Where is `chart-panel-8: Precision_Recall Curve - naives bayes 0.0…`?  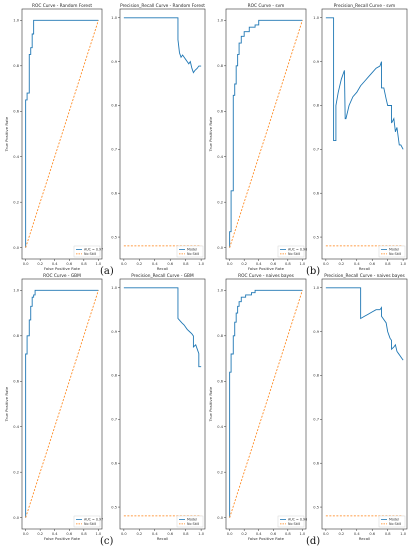 chart-panel-8: Precision_Recall Curve - naives bayes 0.0… is located at coordinates (360, 407).